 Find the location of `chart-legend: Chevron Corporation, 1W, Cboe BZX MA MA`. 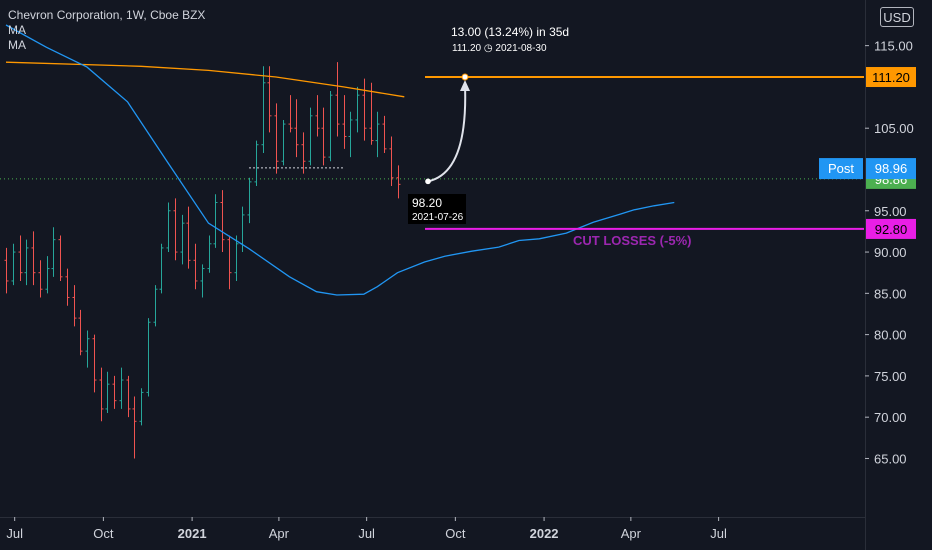

chart-legend: Chevron Corporation, 1W, Cboe BZX MA MA is located at coordinates (106, 30).